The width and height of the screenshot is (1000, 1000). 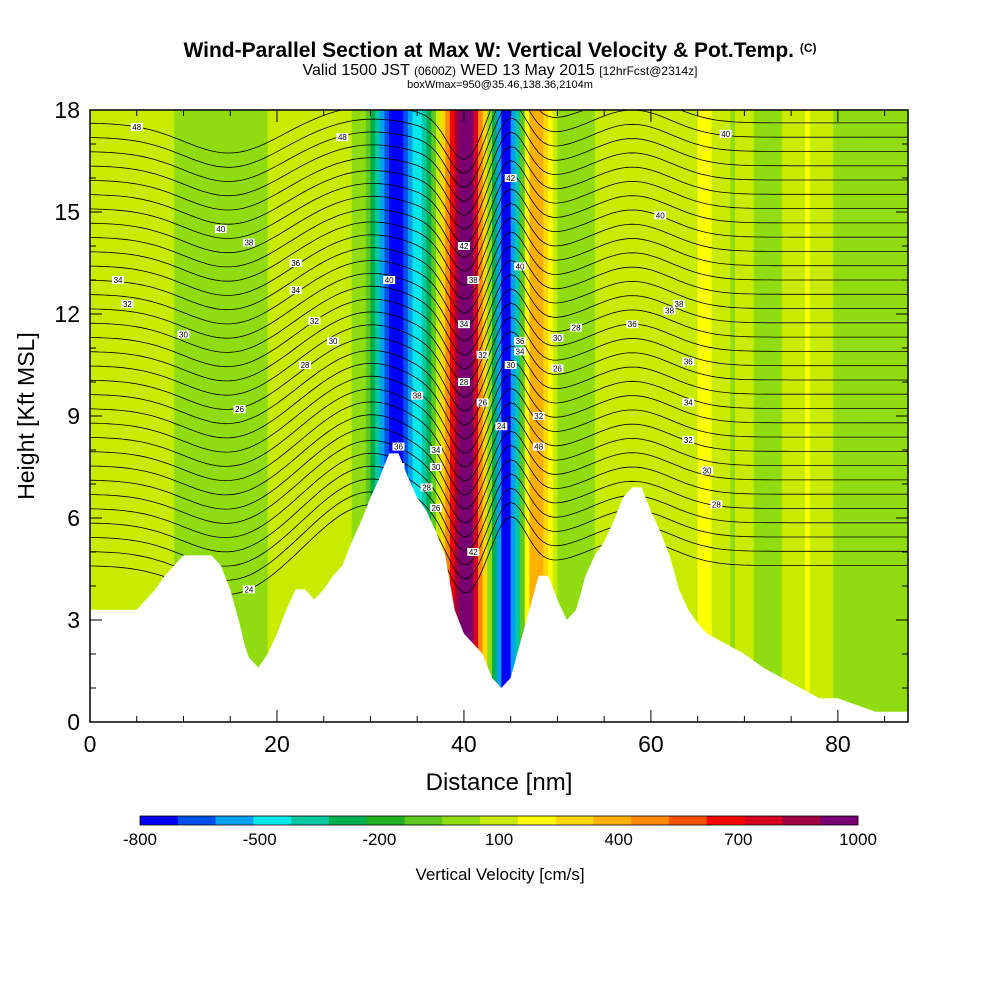 What do you see at coordinates (463, 246) in the screenshot?
I see `contour-label: 42` at bounding box center [463, 246].